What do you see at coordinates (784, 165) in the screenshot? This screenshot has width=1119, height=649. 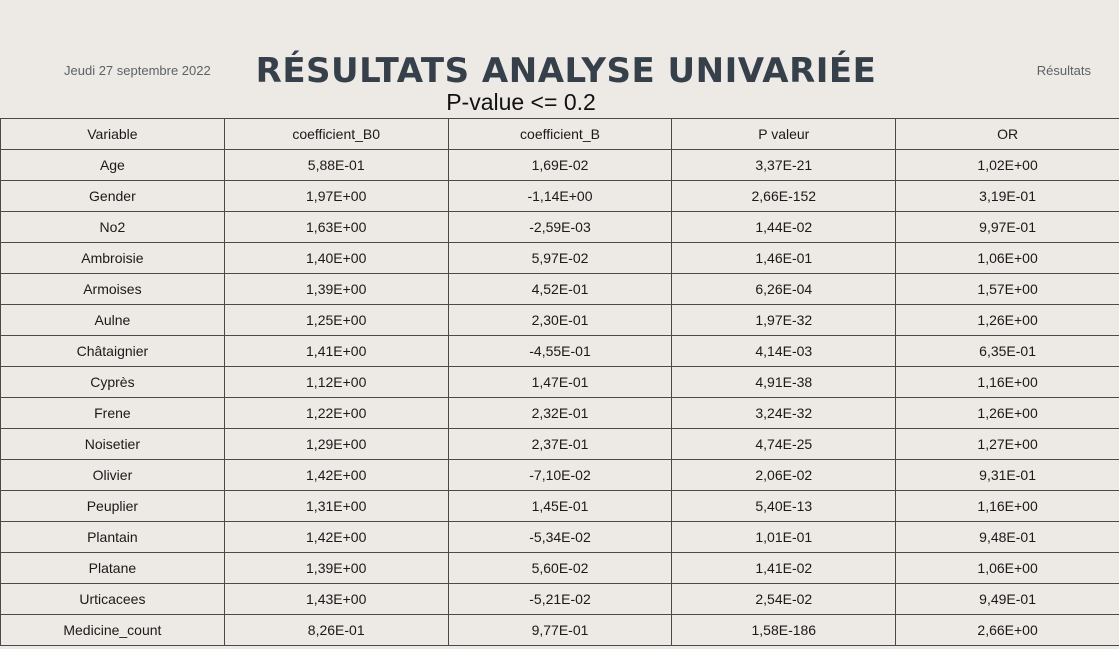 I see `cell-p-valeur: 3,37E-21` at bounding box center [784, 165].